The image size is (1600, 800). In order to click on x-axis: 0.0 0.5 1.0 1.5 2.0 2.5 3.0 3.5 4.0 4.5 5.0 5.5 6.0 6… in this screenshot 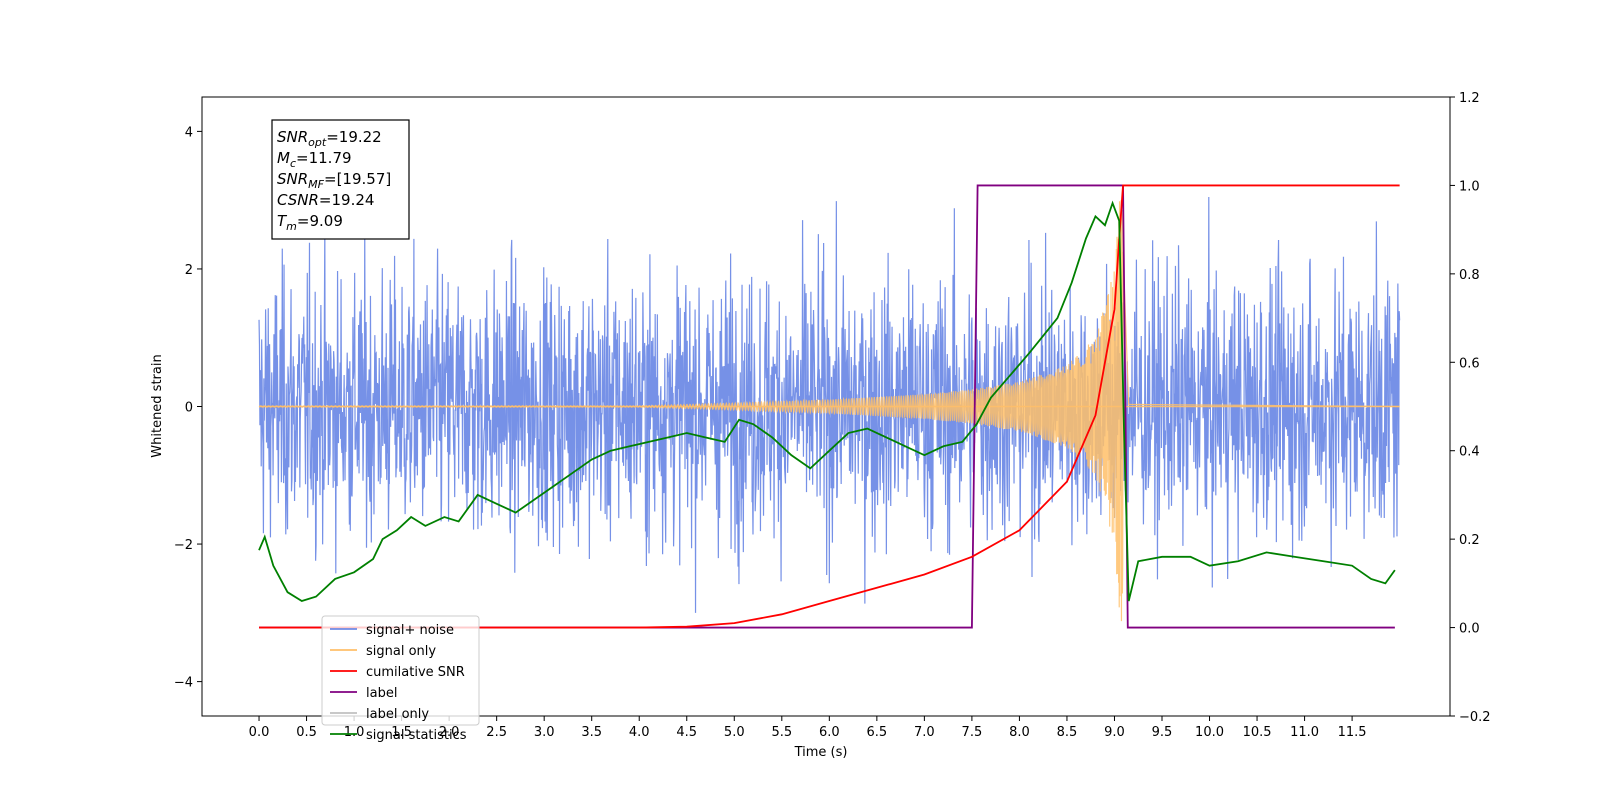, I will do `click(808, 728)`.